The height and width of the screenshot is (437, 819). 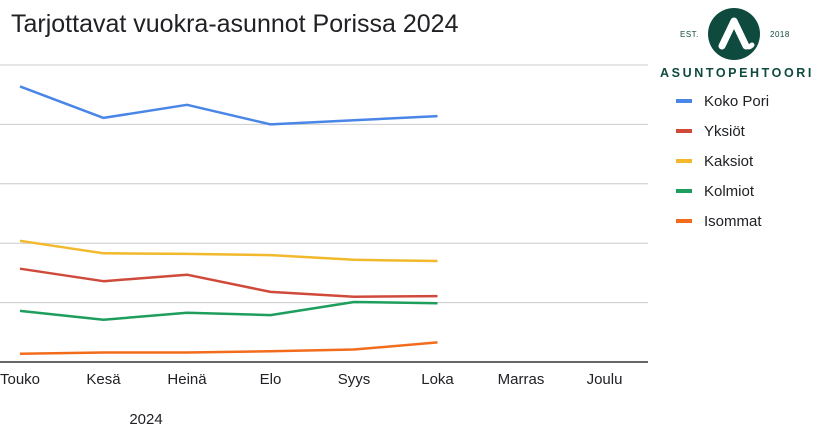 I want to click on legend-label: Koko Pori, so click(x=737, y=101).